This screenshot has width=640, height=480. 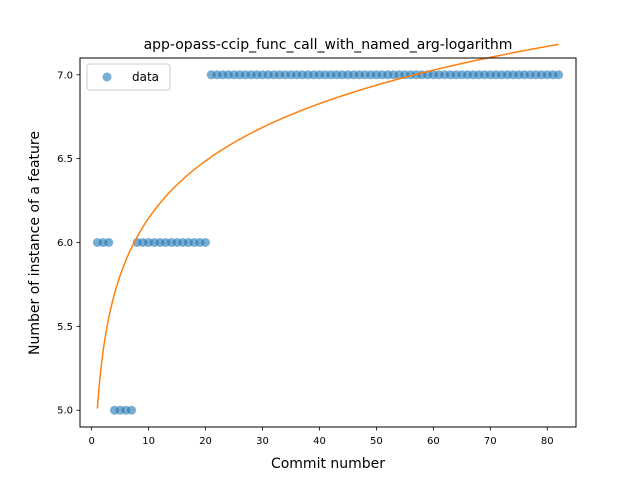 What do you see at coordinates (376, 441) in the screenshot?
I see `x-tick-label: 50` at bounding box center [376, 441].